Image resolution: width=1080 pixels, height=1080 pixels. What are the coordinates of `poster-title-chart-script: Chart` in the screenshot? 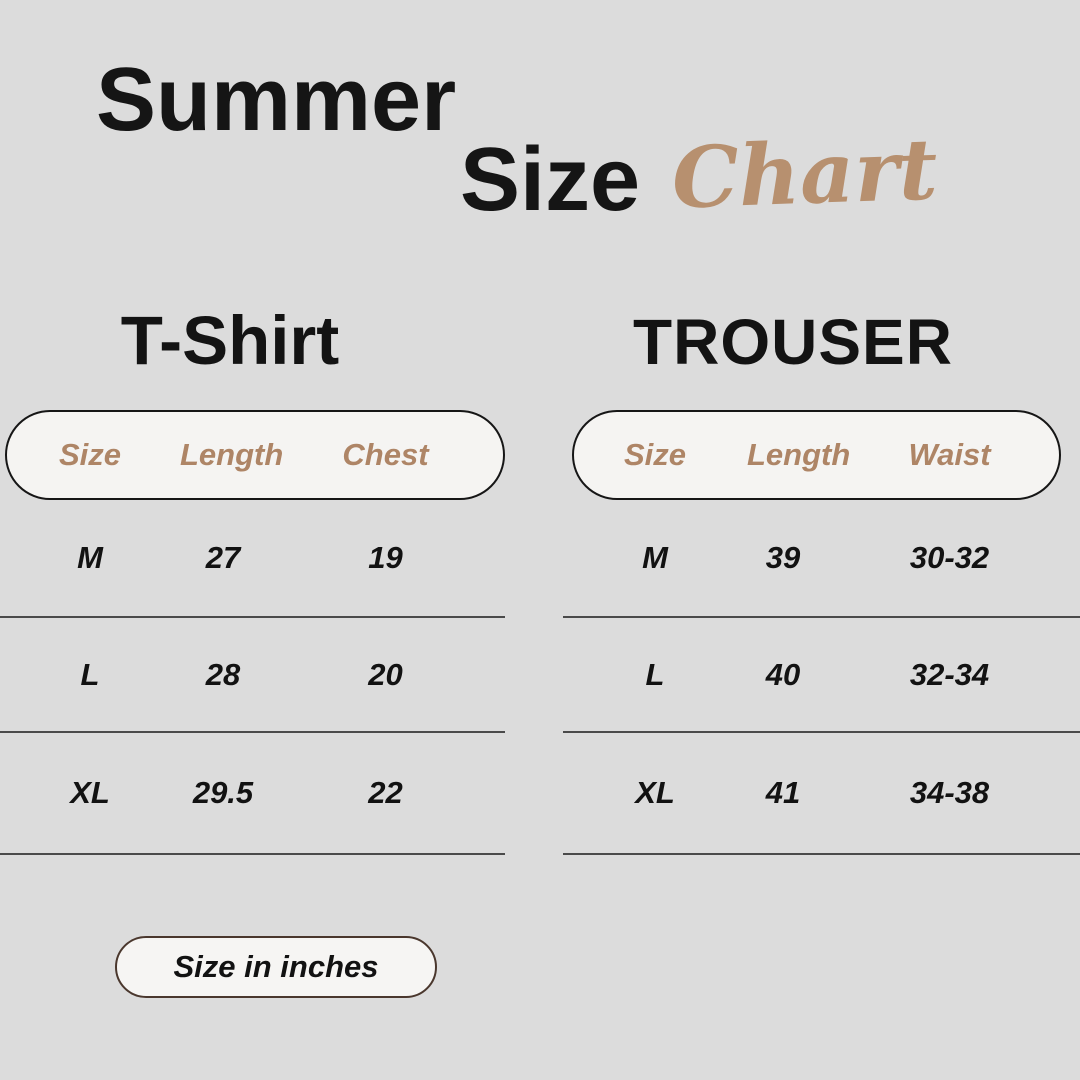 It's located at (805, 173).